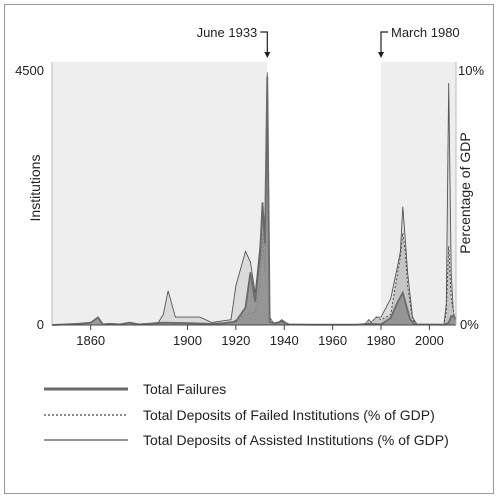 The image size is (500, 500). Describe the element at coordinates (284, 340) in the screenshot. I see `x-tick-label-1940: 1940` at that location.